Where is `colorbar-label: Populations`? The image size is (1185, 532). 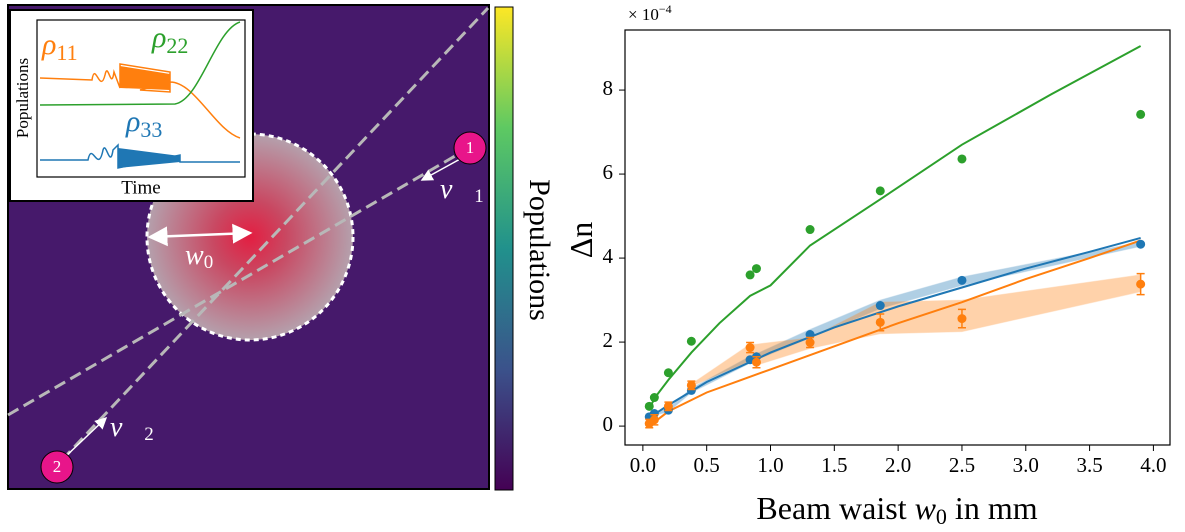
colorbar-label: Populations is located at coordinates (539, 250).